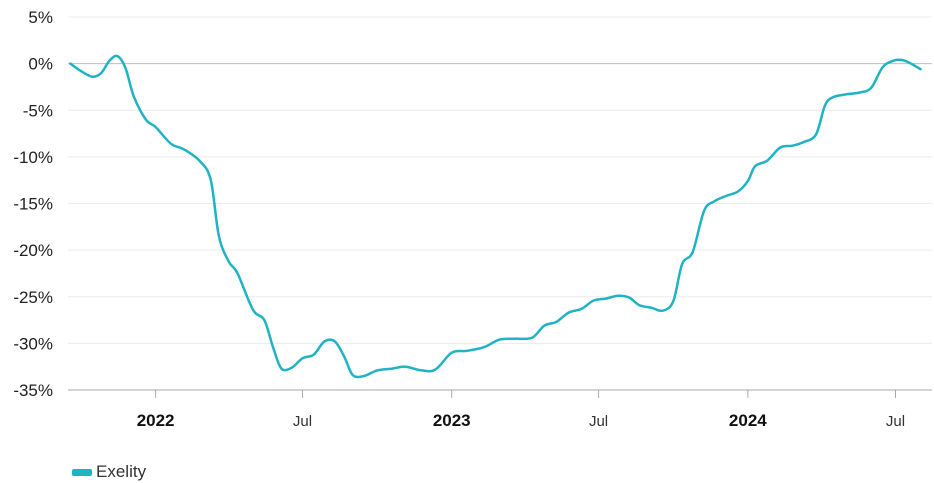  Describe the element at coordinates (33, 157) in the screenshot. I see `y-tick-label: -10%` at that location.